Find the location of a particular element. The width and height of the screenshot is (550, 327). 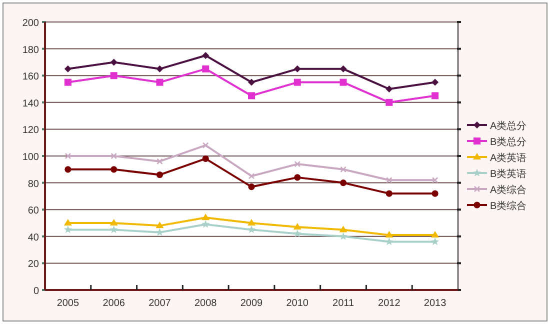

legend-label: A类英语 is located at coordinates (508, 158).